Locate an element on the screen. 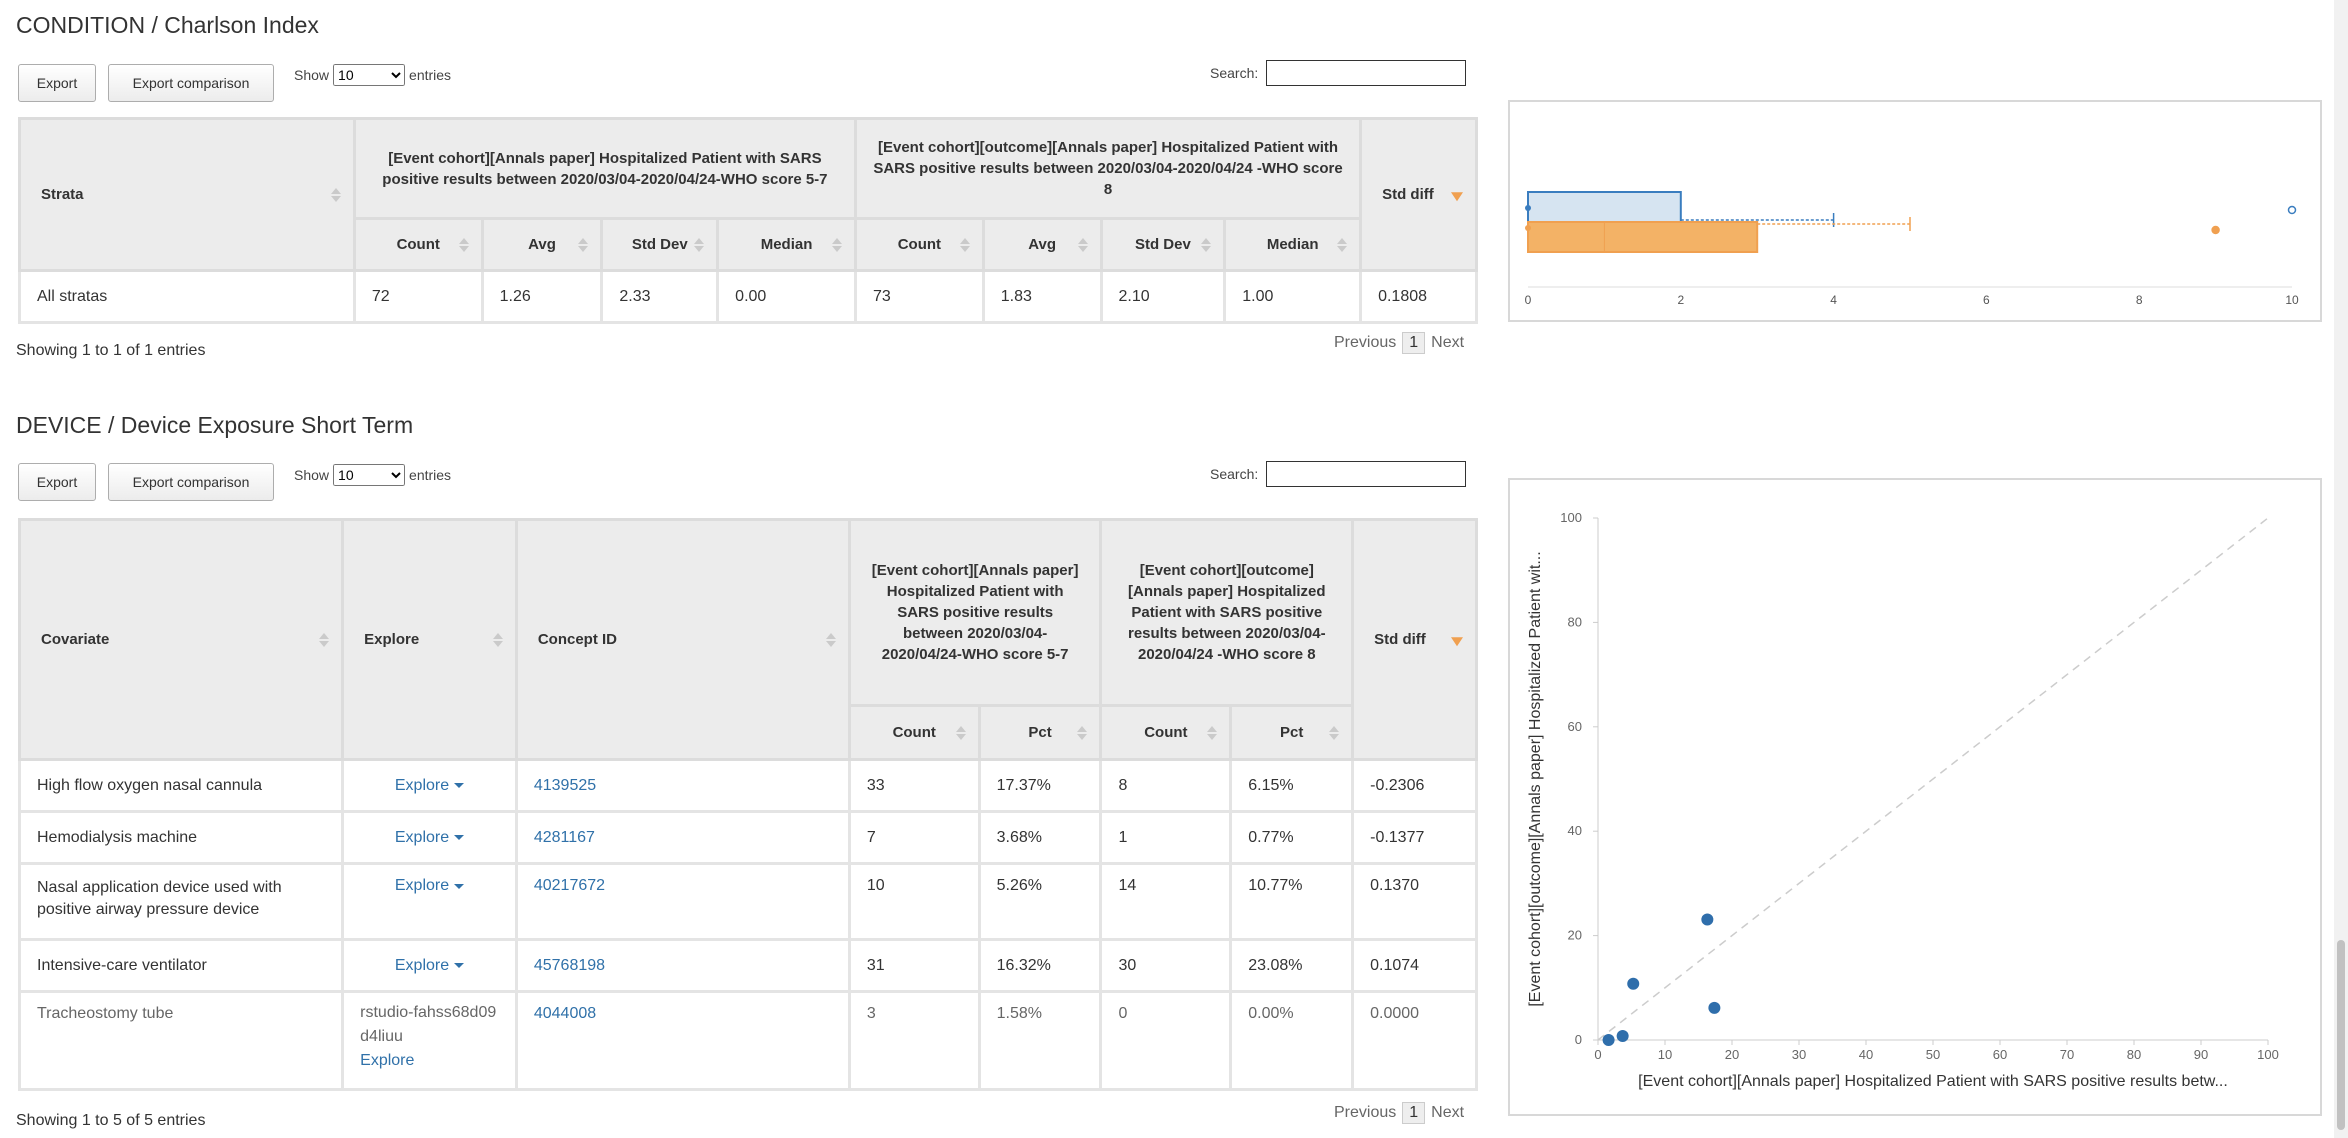 Image resolution: width=2348 pixels, height=1138 pixels. boxplot-svg: 0 2 4 6 8 10 is located at coordinates (1912, 249).